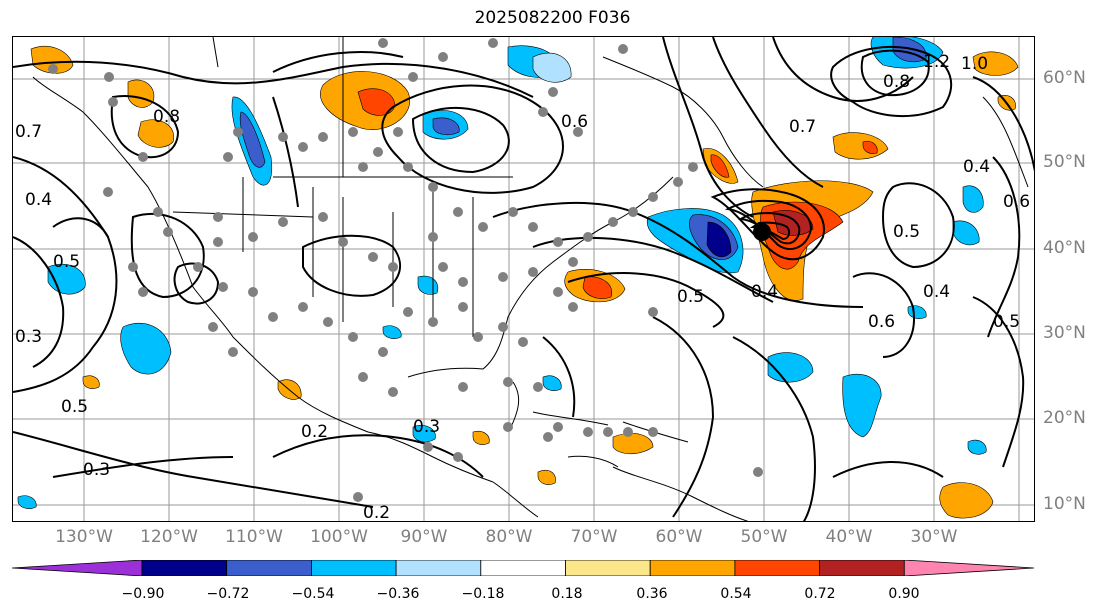 Image resolution: width=1105 pixels, height=615 pixels. What do you see at coordinates (1064, 333) in the screenshot?
I see `lat-label: 30°N` at bounding box center [1064, 333].